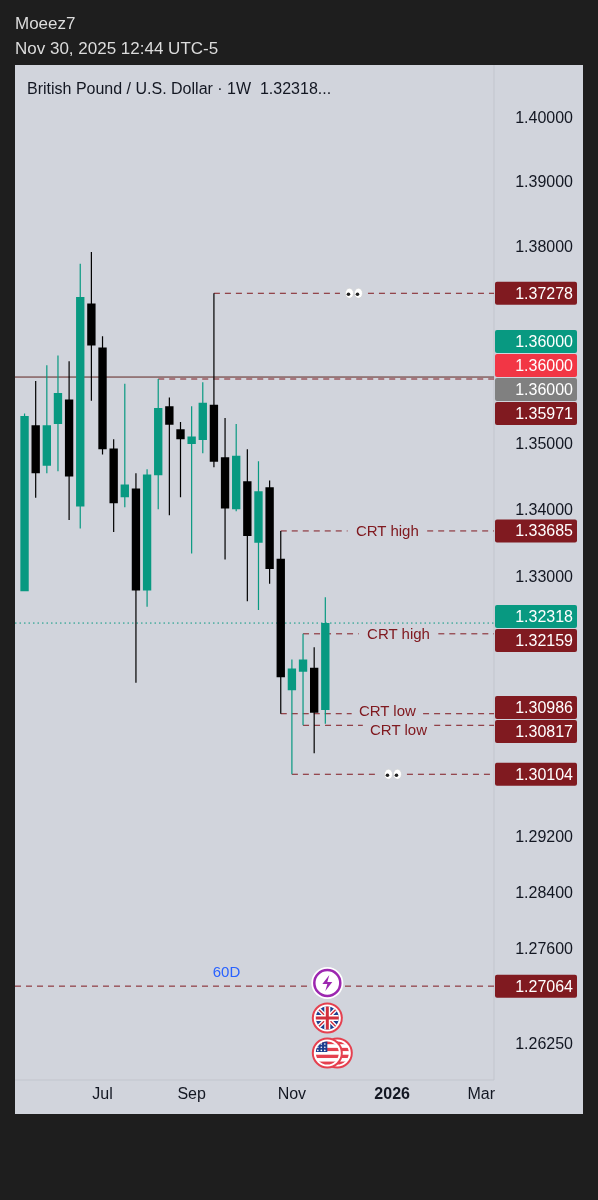 The width and height of the screenshot is (598, 1200). Describe the element at coordinates (292, 1093) in the screenshot. I see `x-tick-label: Nov` at that location.